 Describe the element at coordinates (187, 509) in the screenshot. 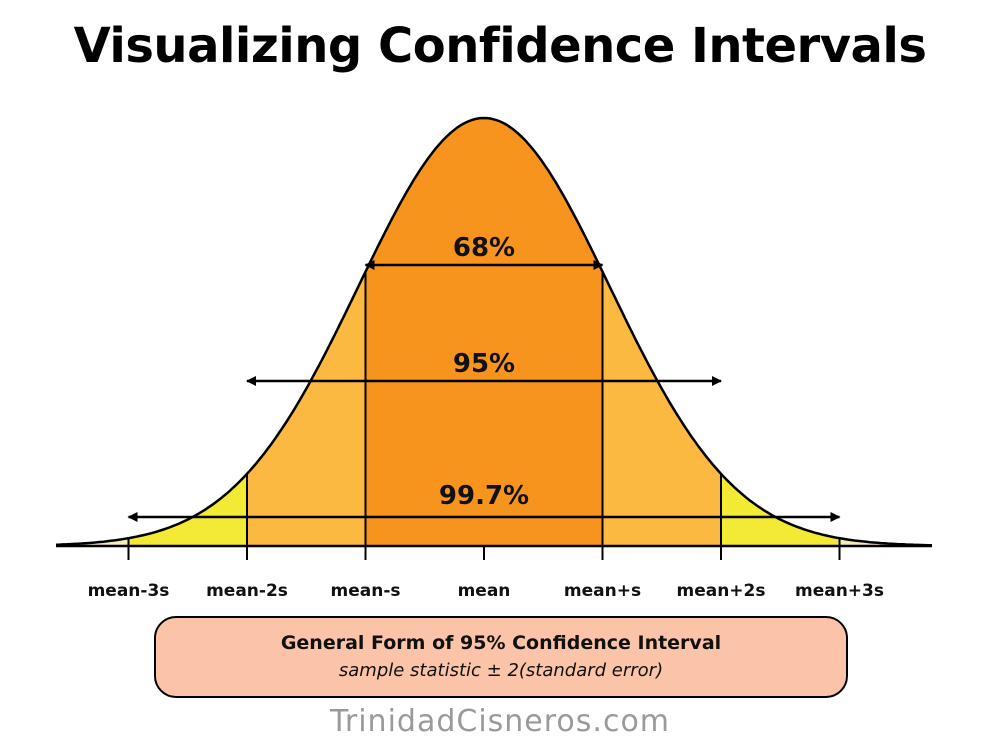

I see `band-left-2s-3s` at that location.